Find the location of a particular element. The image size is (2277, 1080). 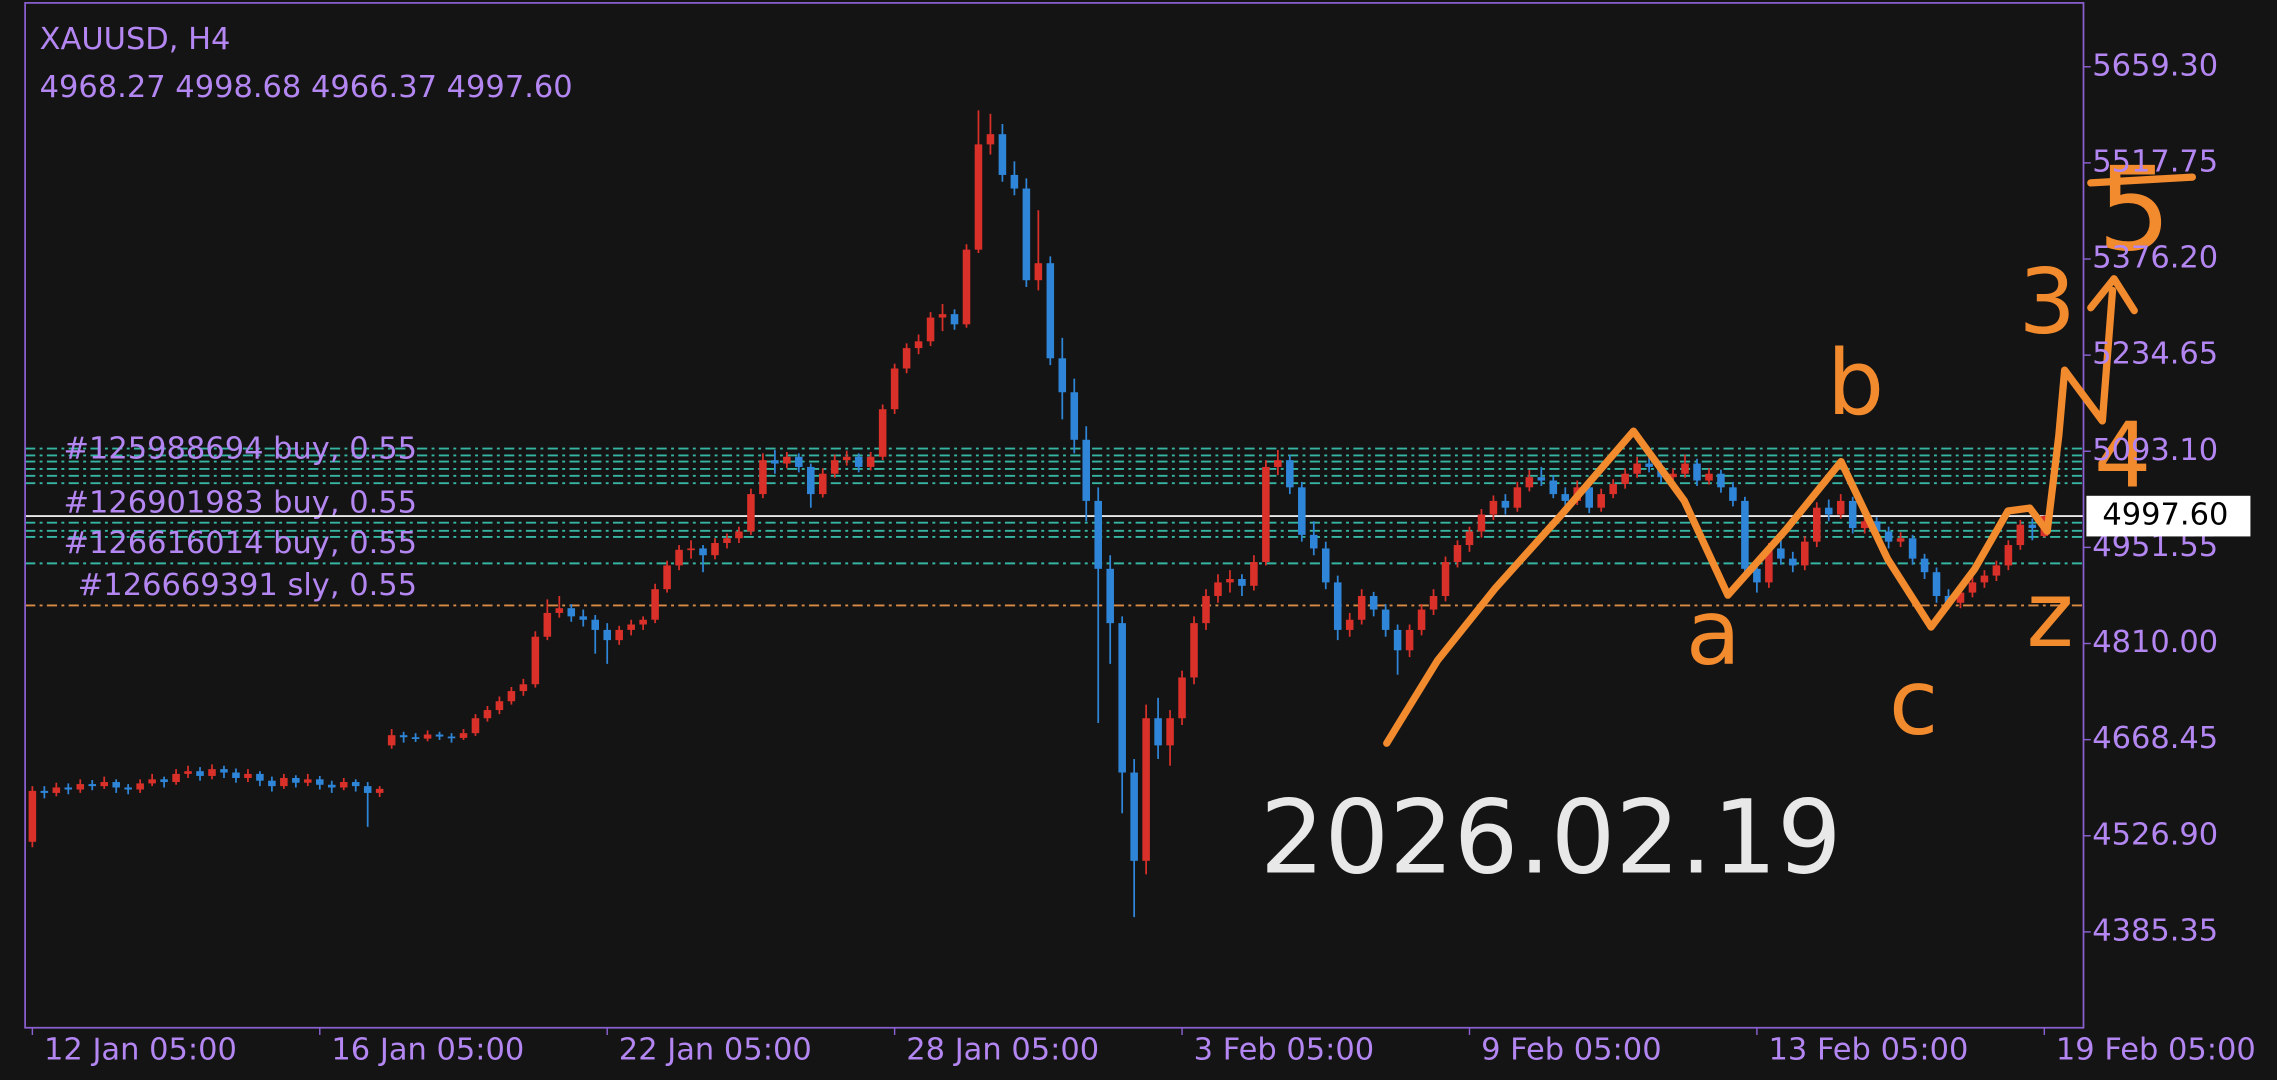

annotation: c is located at coordinates (1913, 702).